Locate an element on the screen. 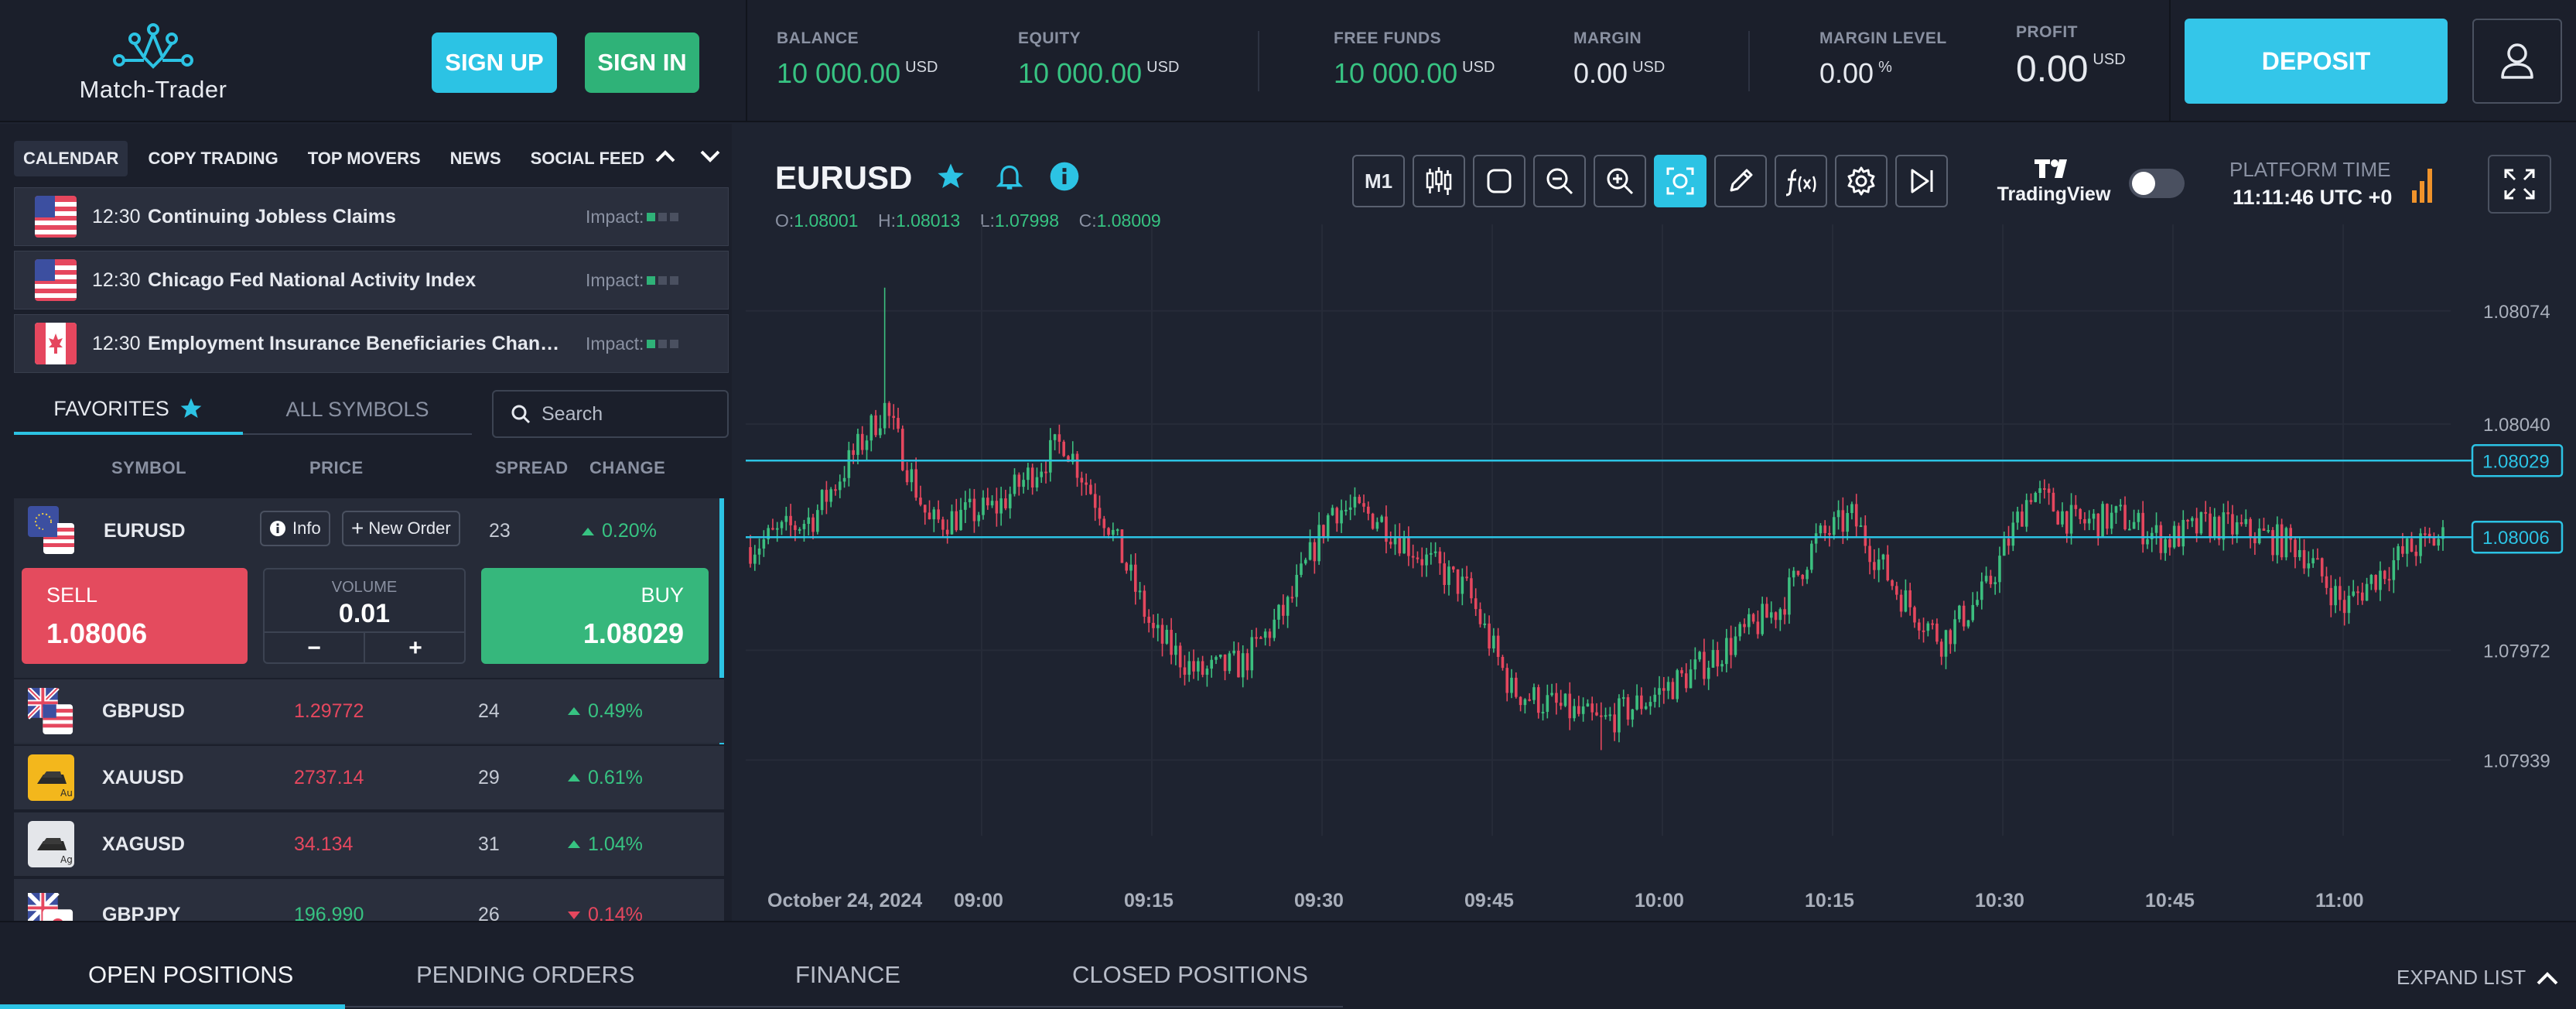 Image resolution: width=2576 pixels, height=1009 pixels. auto-fit-button is located at coordinates (1681, 181).